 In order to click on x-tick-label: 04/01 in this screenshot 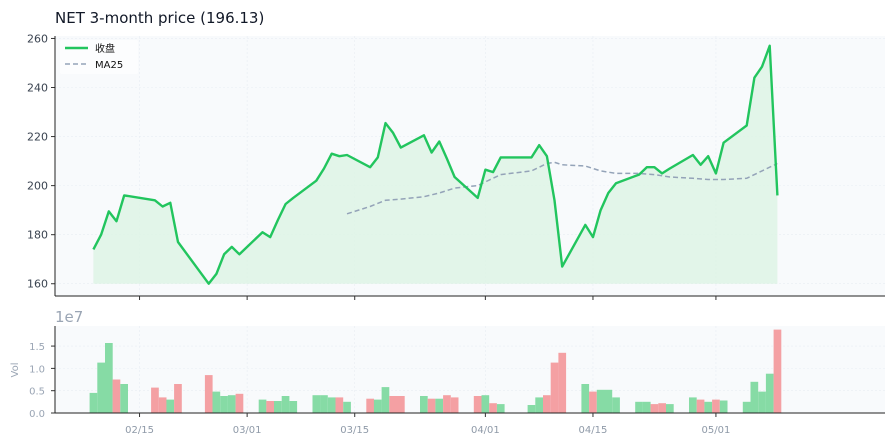, I will do `click(485, 430)`.